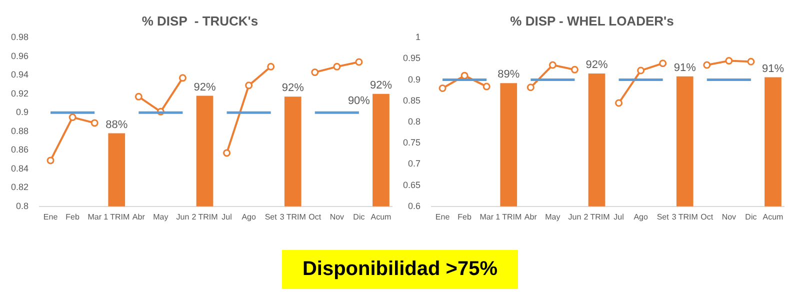 This screenshot has width=800, height=292. I want to click on y-tick-label: 0.6, so click(414, 205).